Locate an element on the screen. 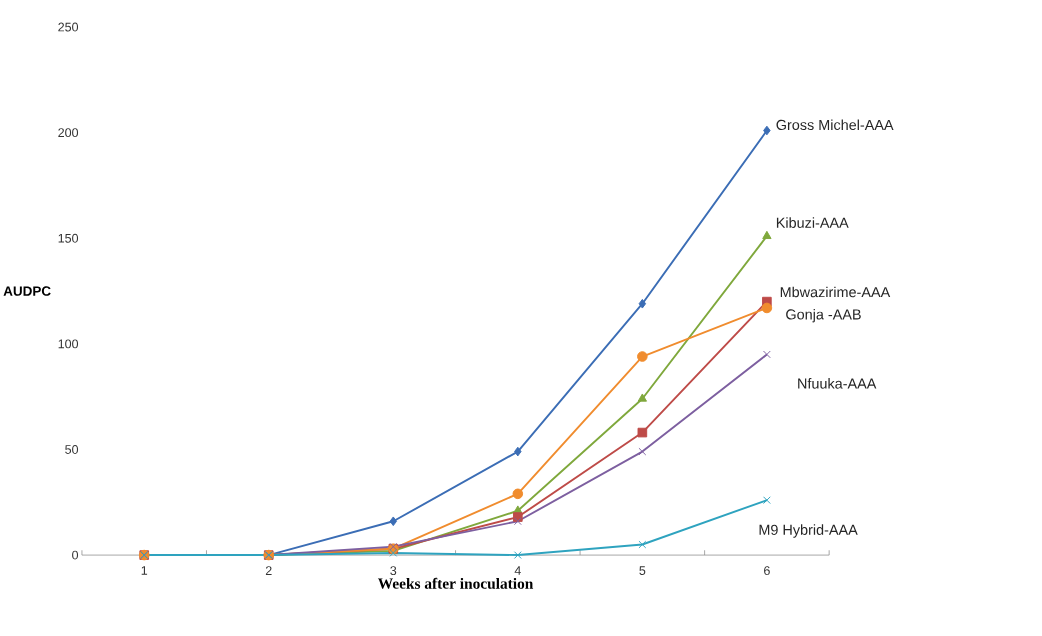  x-tick-label: 5 is located at coordinates (642, 570).